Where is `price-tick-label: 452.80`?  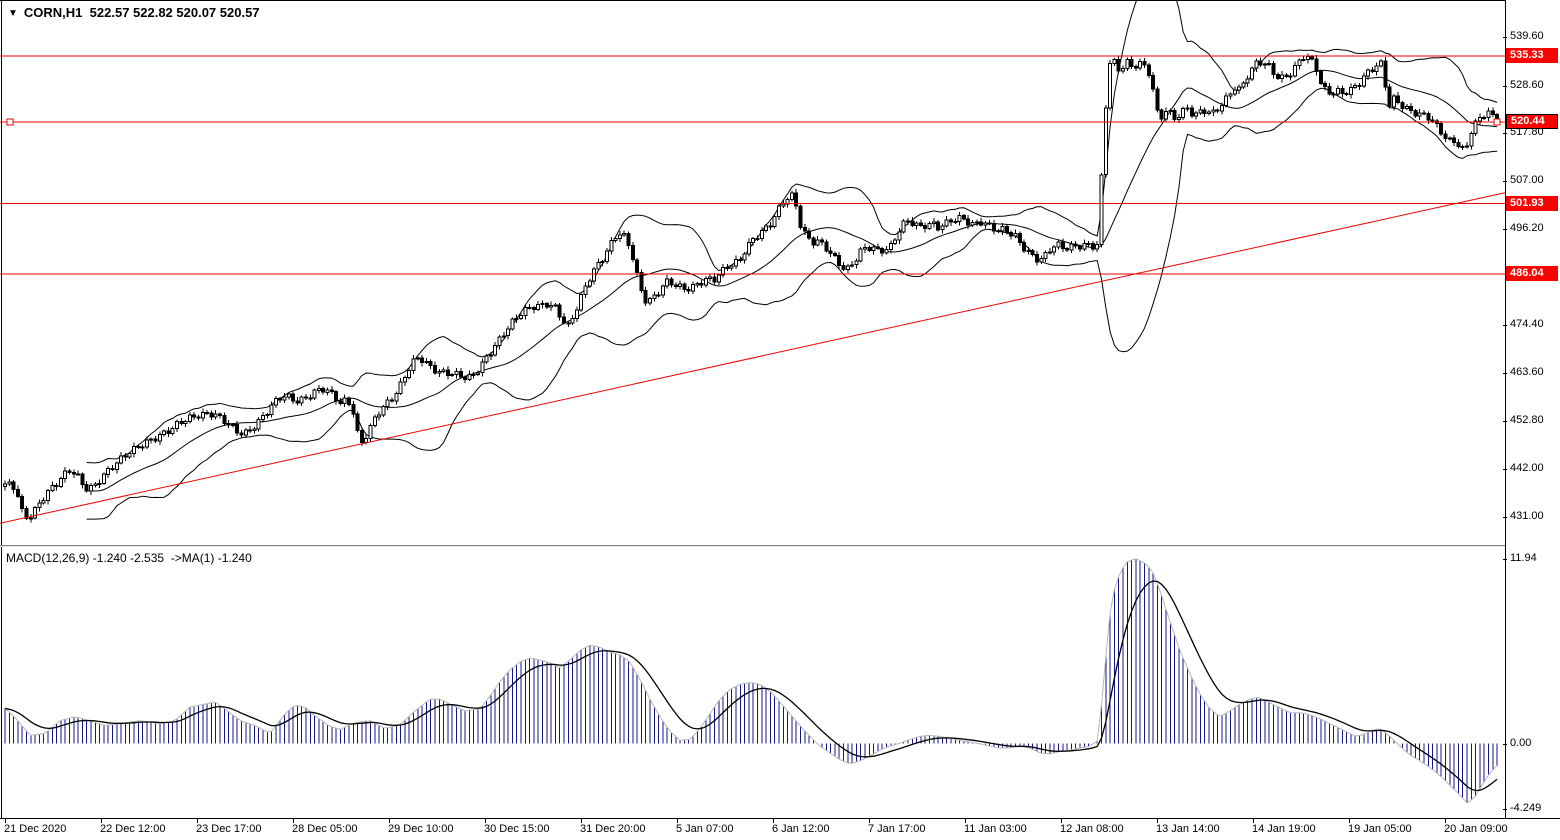 price-tick-label: 452.80 is located at coordinates (1527, 420).